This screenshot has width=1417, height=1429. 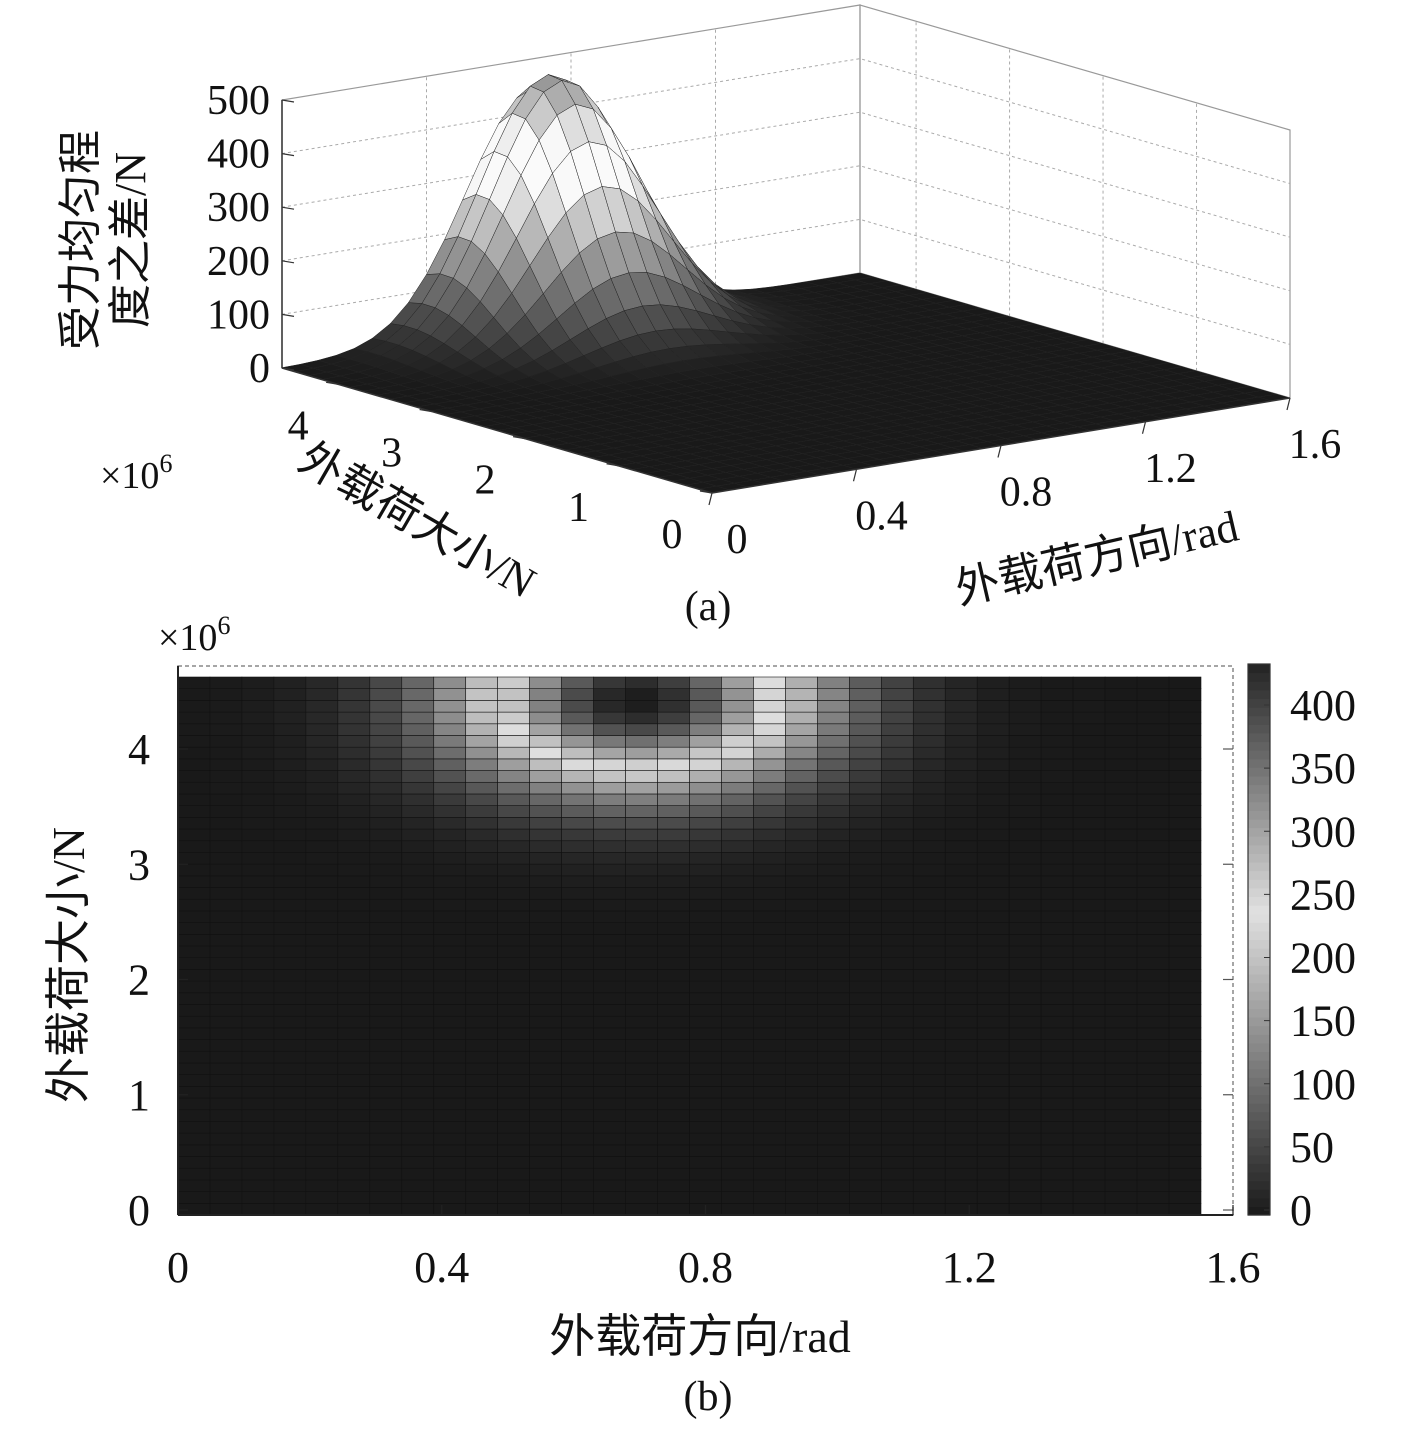 I want to click on b-x-tick-label: 1.6, so click(x=1233, y=1267).